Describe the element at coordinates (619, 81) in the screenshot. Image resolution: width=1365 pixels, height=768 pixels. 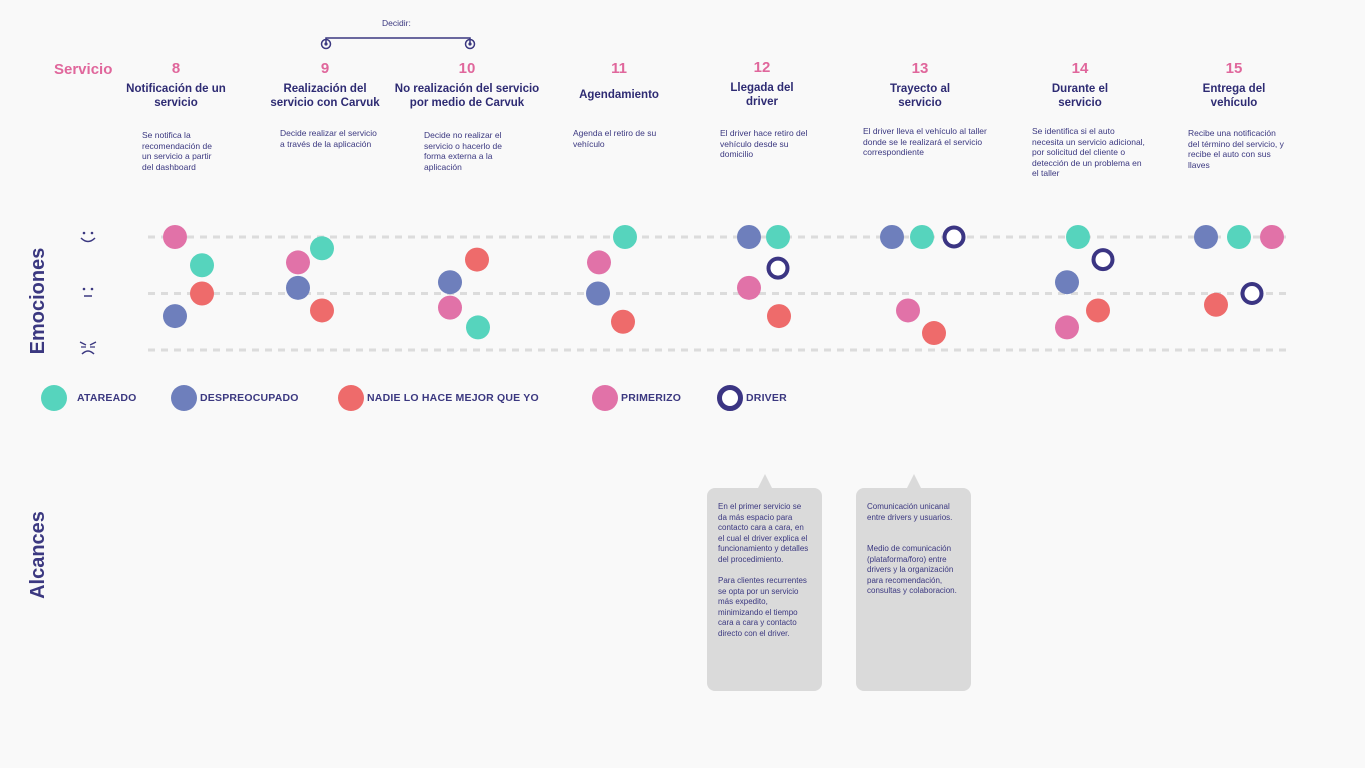
I see `stage-11-header: 11 Agendamiento` at that location.